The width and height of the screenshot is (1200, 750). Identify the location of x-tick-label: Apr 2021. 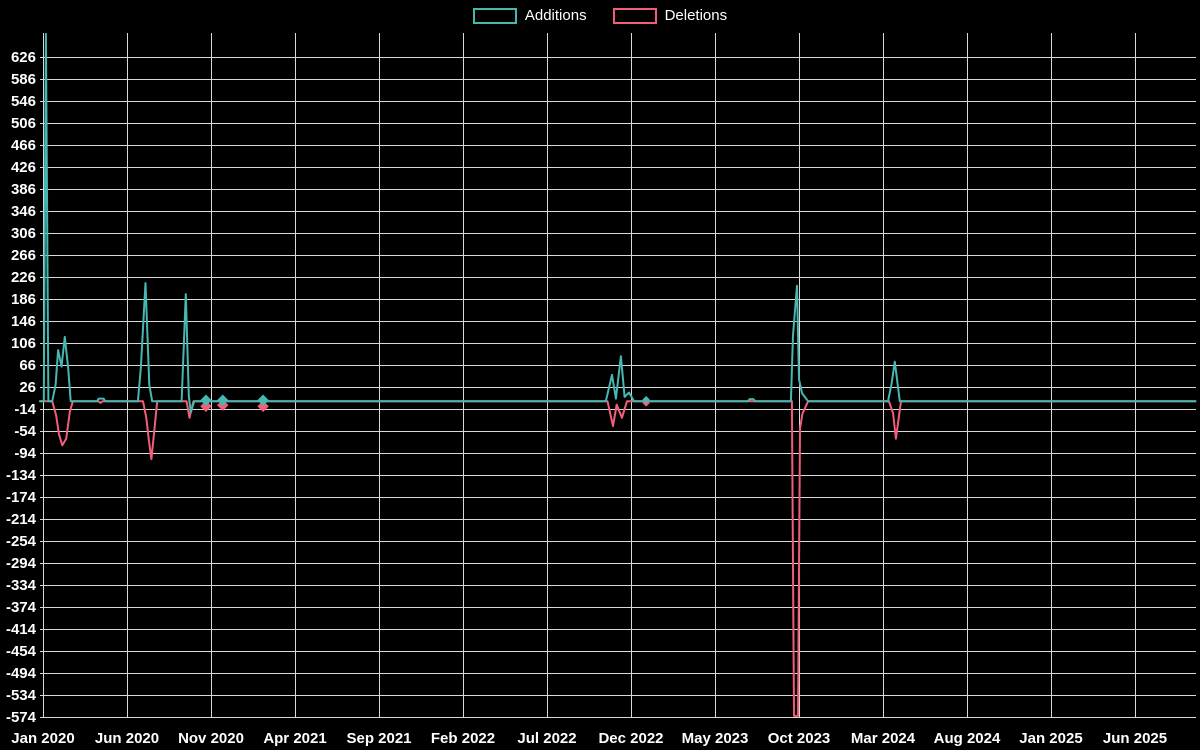
(294, 738).